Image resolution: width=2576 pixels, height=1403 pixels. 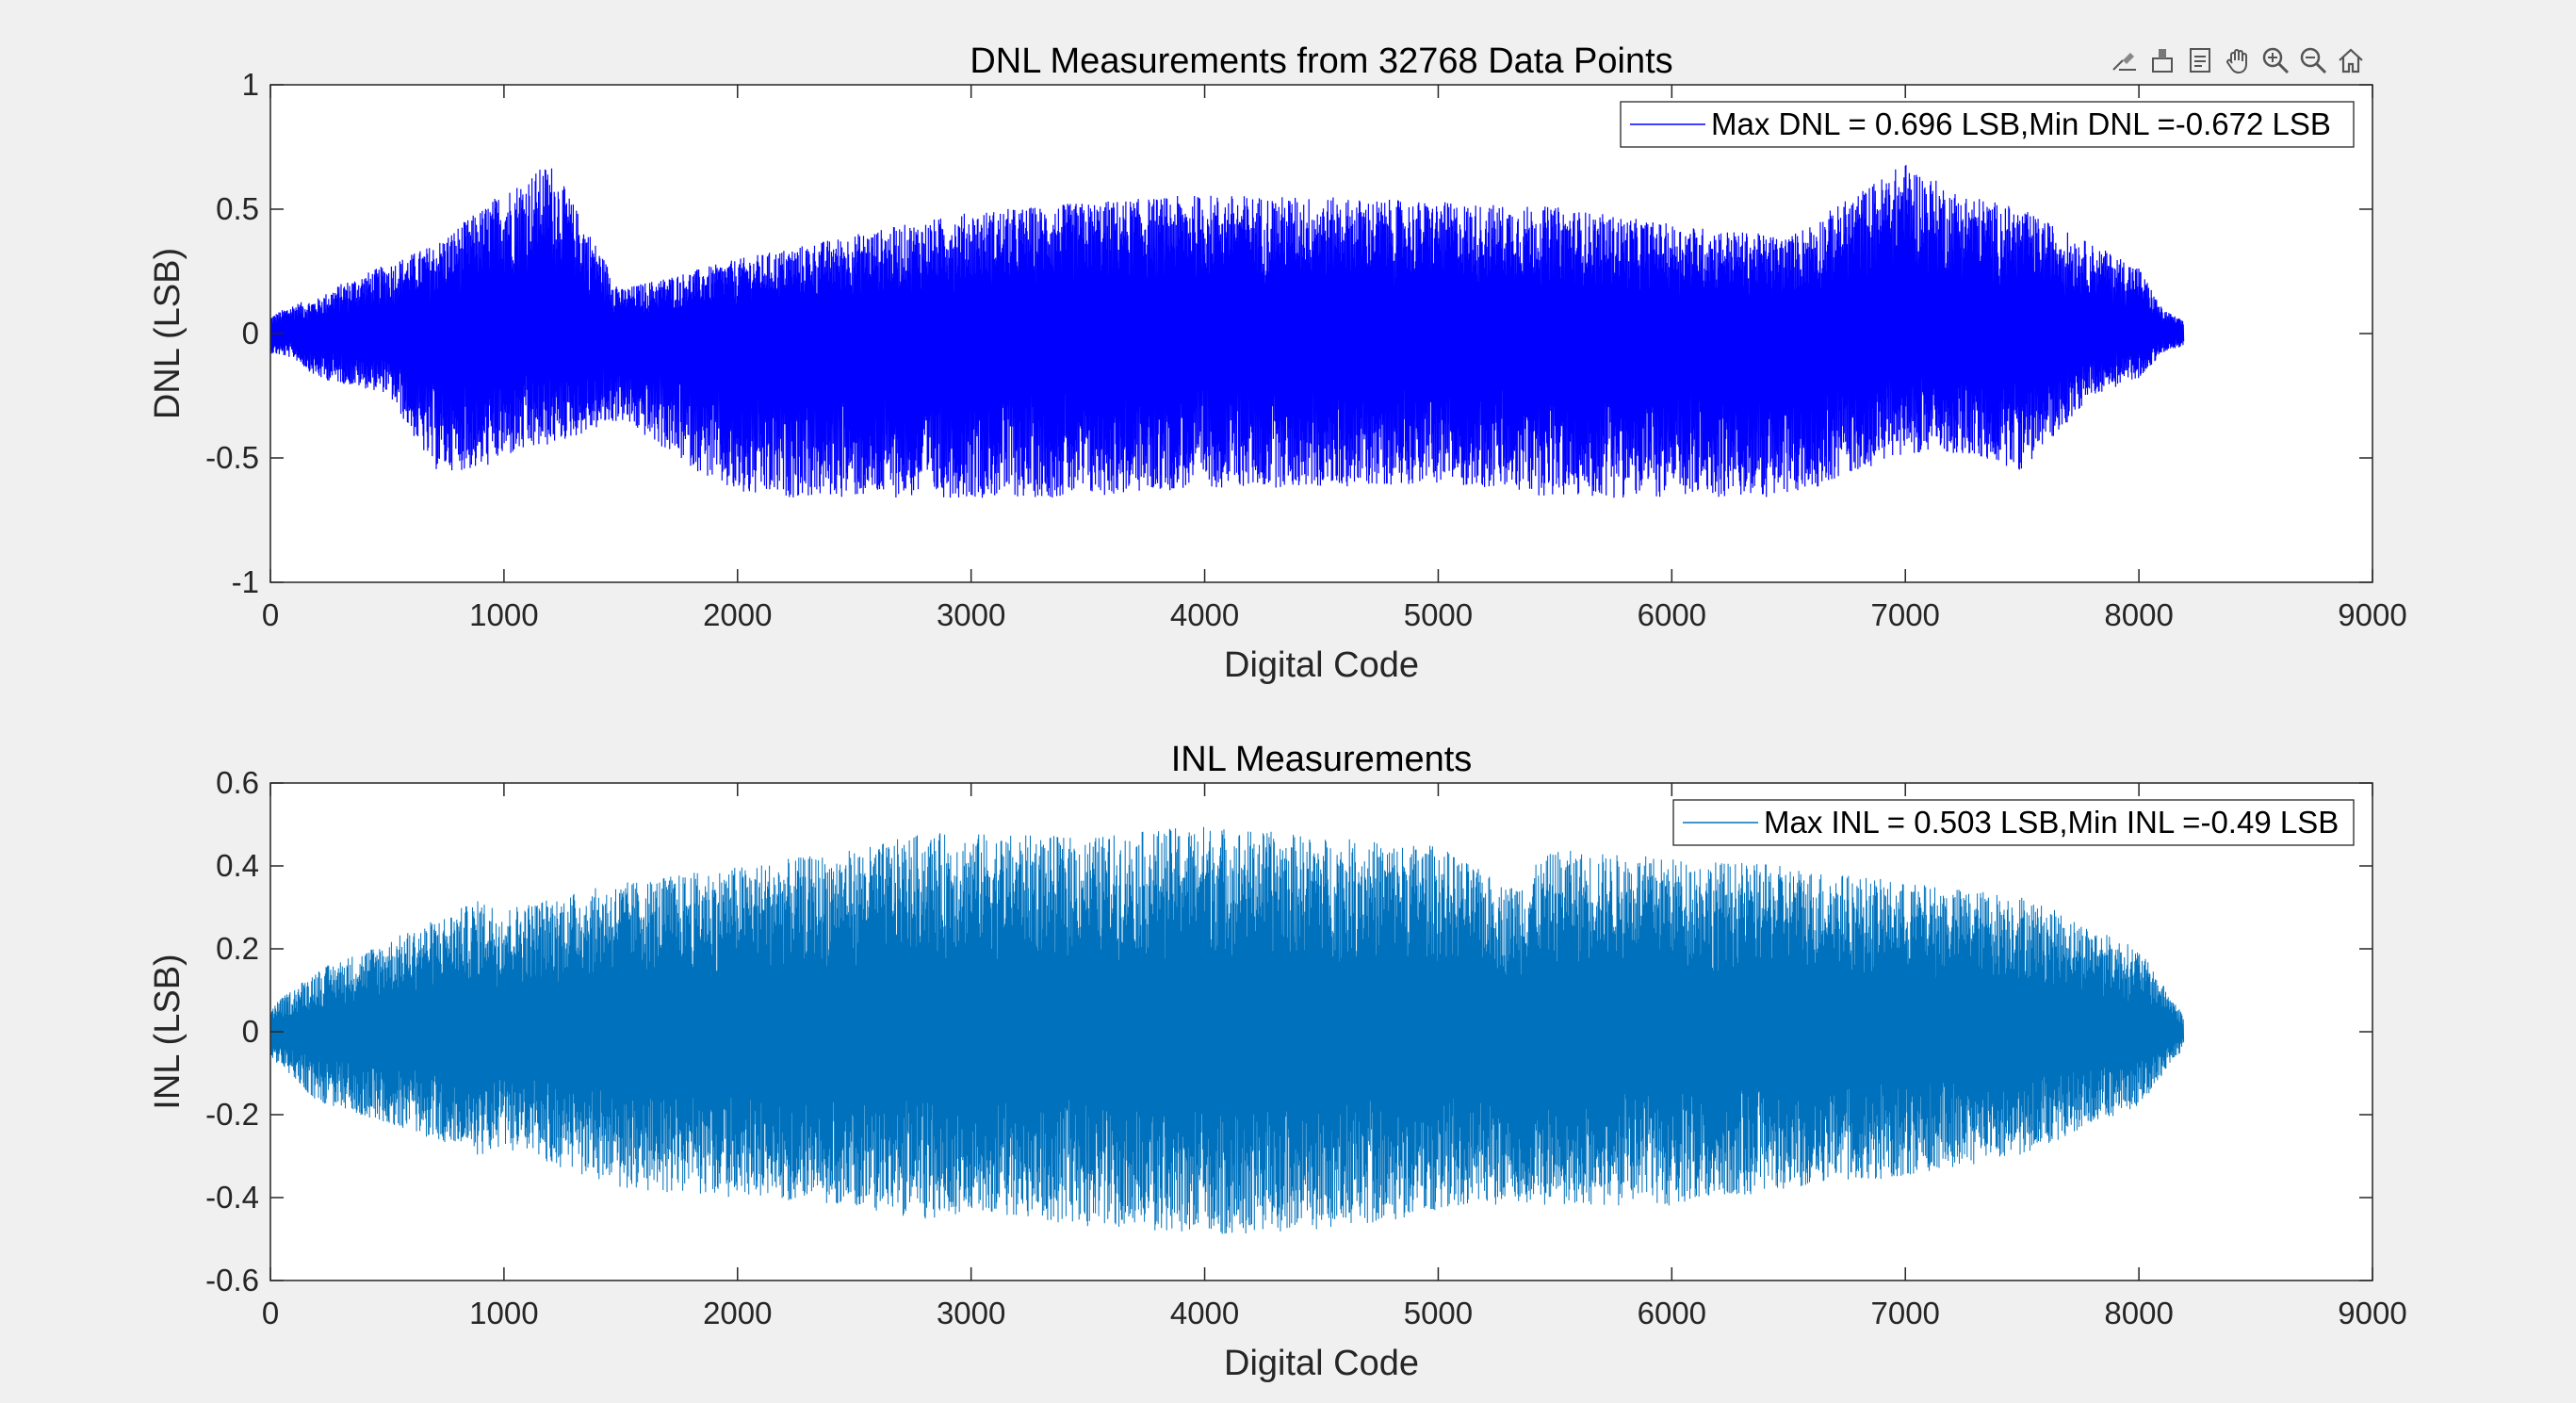 I want to click on legend-entry: Max DNL = 0.696 LSB,Min DNL =-0.672 LSB, so click(x=2021, y=123).